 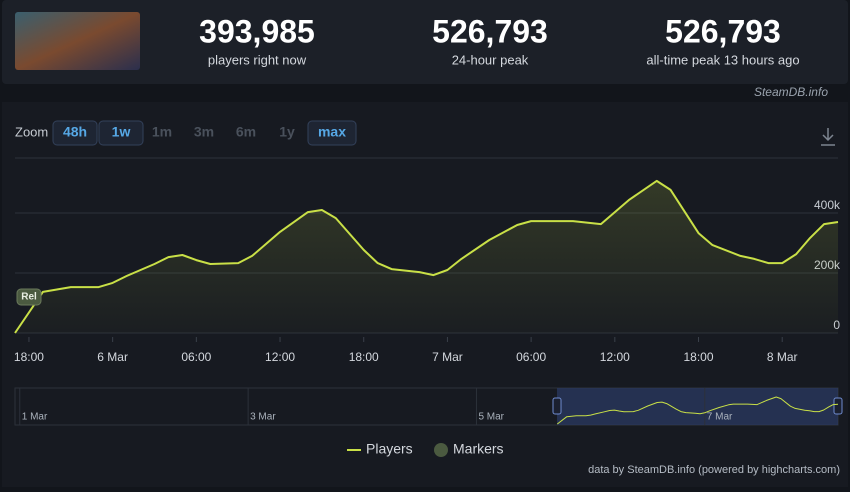 I want to click on navigator-label: 7 Mar, so click(x=720, y=417).